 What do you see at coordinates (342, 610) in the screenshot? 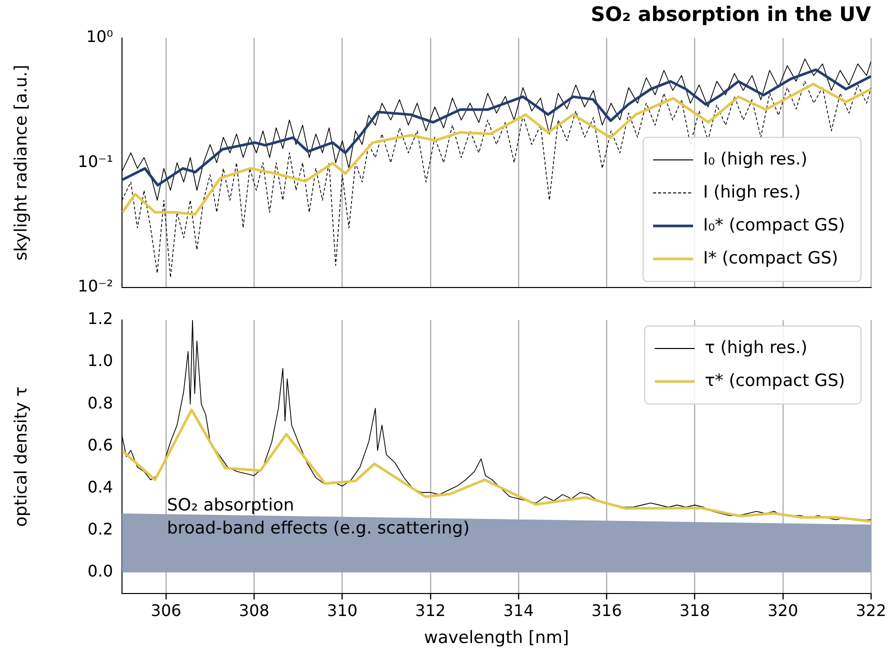
I see `x-tick-label: 310` at bounding box center [342, 610].